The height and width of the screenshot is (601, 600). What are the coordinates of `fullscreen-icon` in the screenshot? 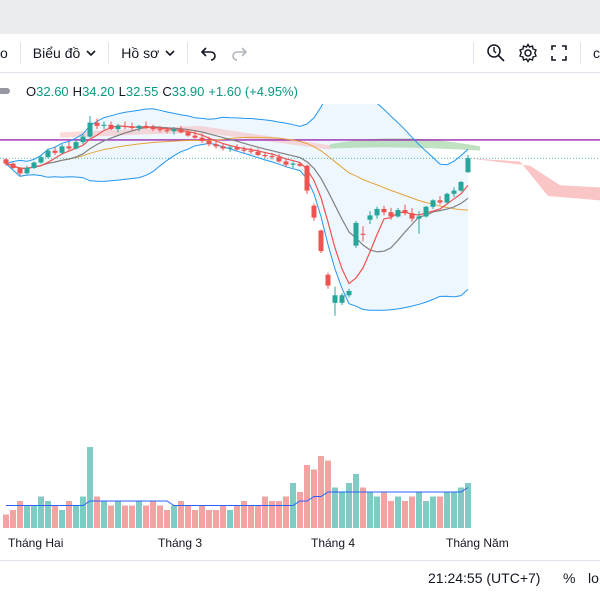 It's located at (559, 53).